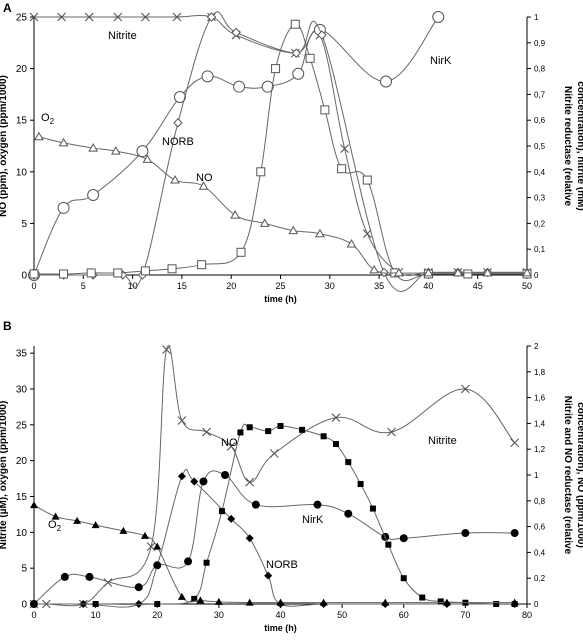 The width and height of the screenshot is (583, 643). I want to click on x-tick-label: 60, so click(404, 615).